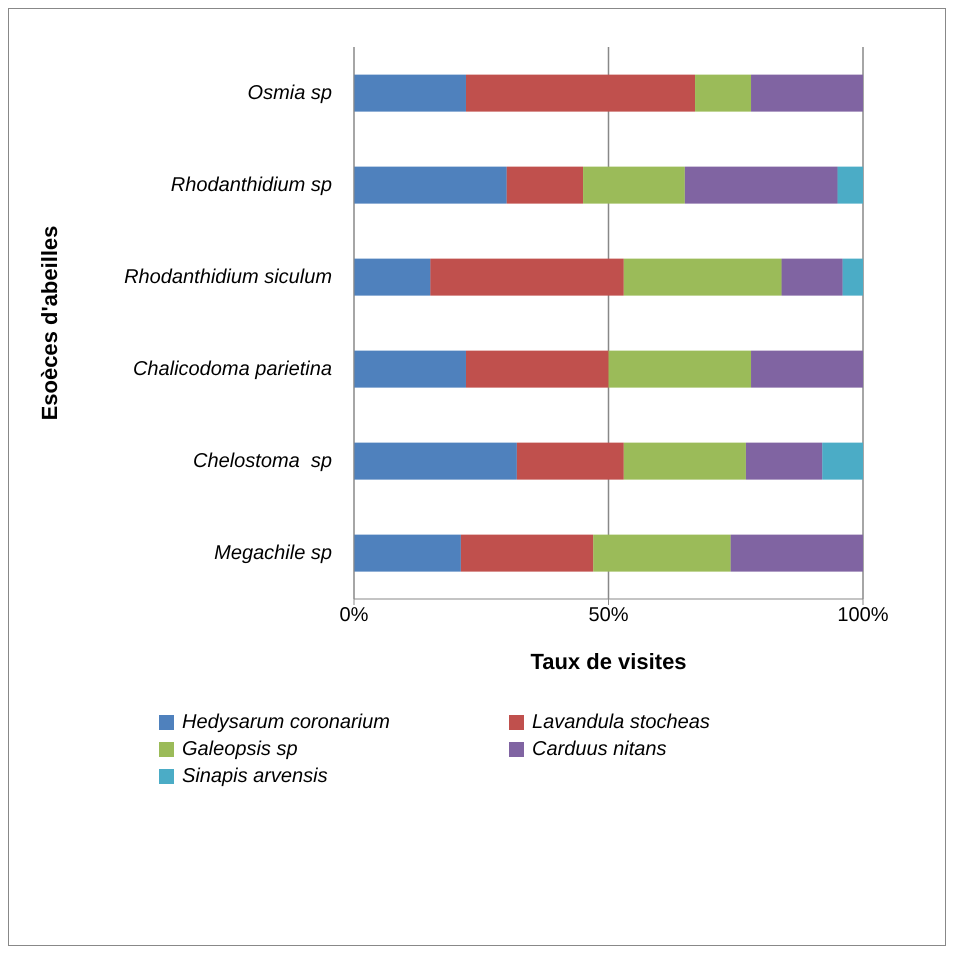  Describe the element at coordinates (251, 185) in the screenshot. I see `y-tick-label: Rhodanthidium sp` at that location.